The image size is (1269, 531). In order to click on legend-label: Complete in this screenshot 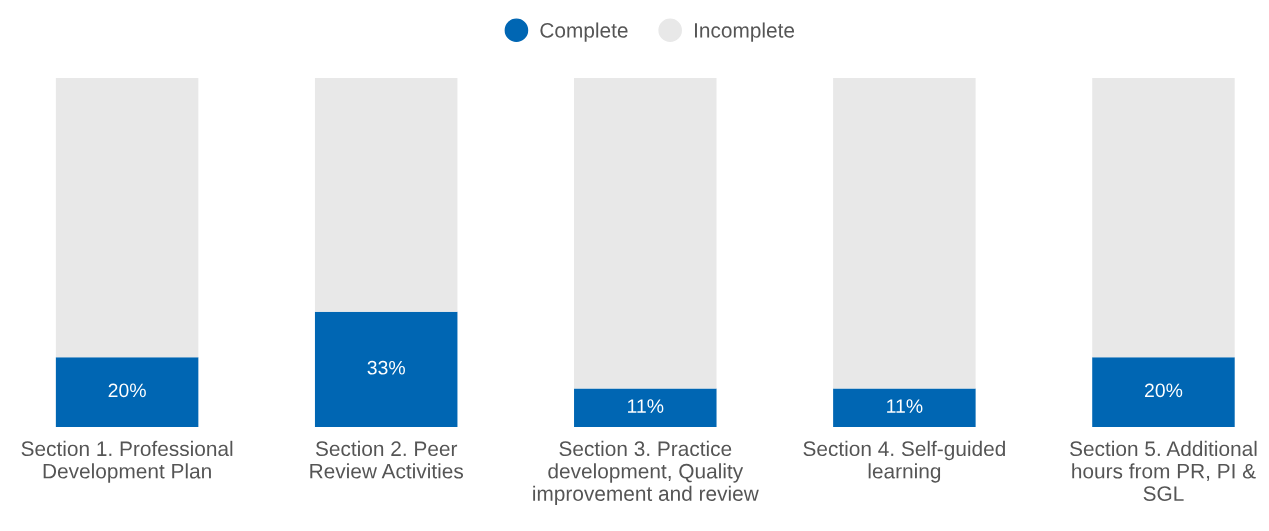, I will do `click(584, 32)`.